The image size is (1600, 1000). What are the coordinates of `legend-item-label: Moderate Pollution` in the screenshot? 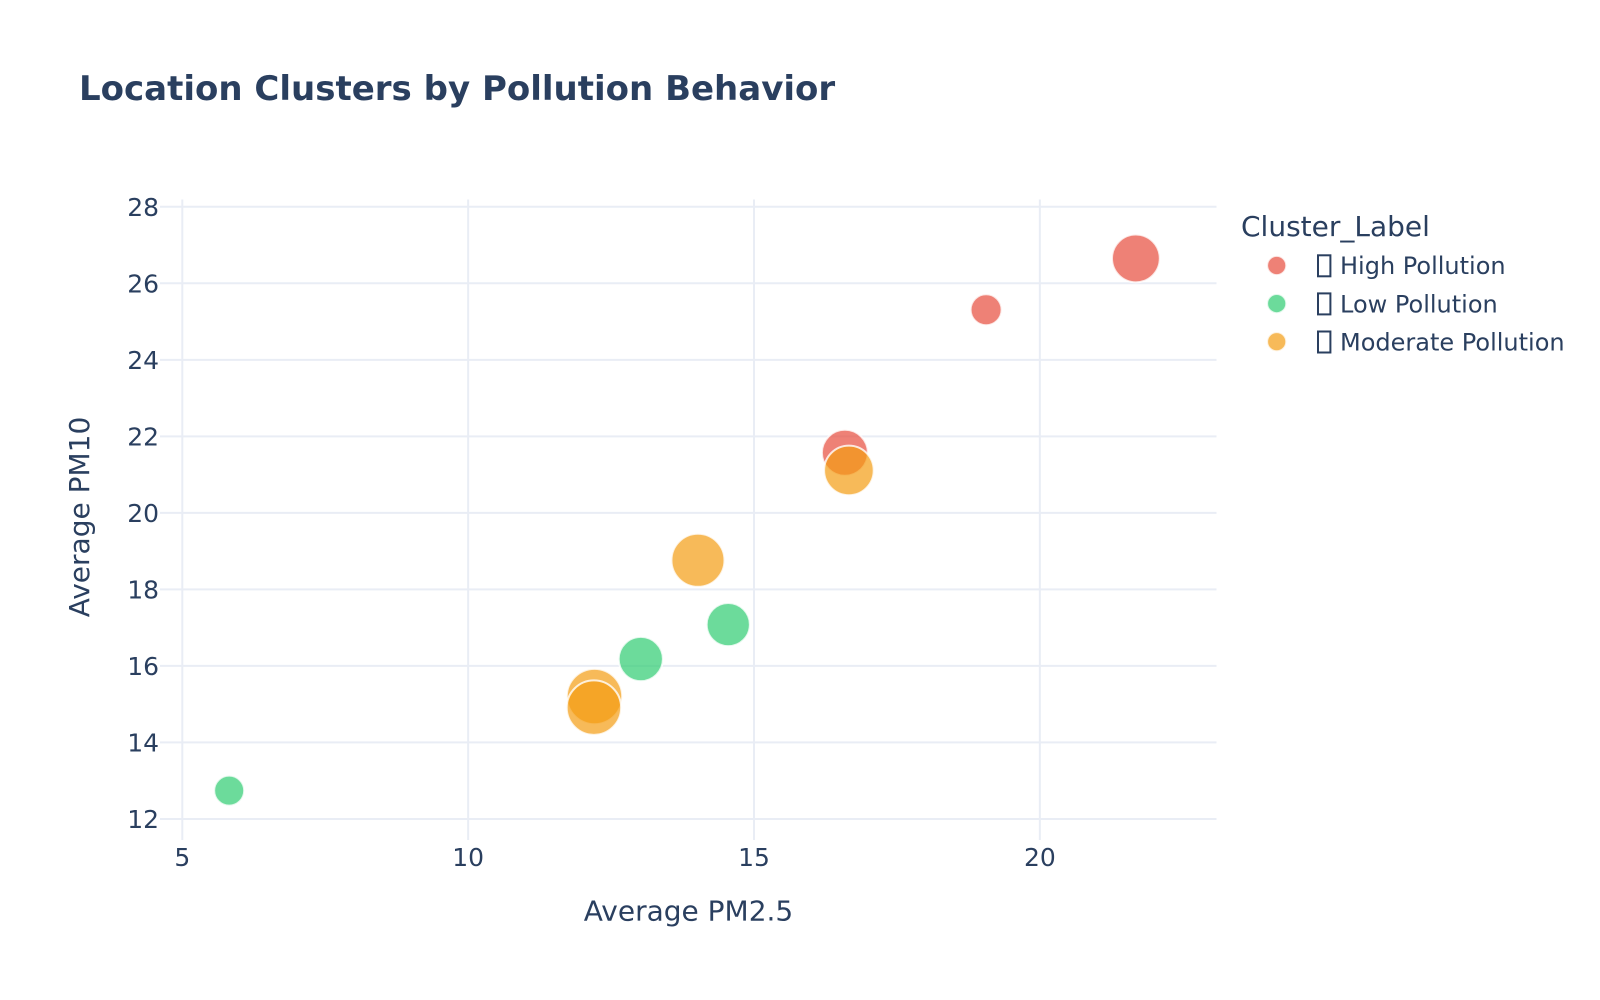 It's located at (1452, 342).